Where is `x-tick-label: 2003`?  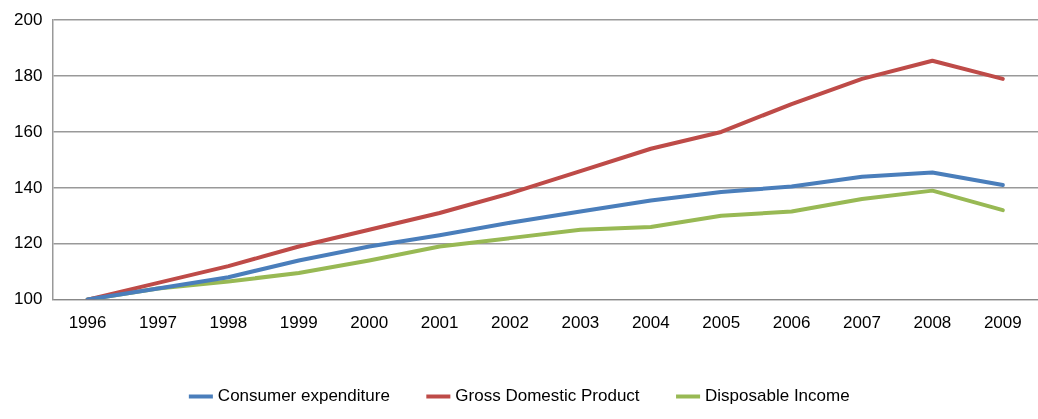 x-tick-label: 2003 is located at coordinates (580, 323).